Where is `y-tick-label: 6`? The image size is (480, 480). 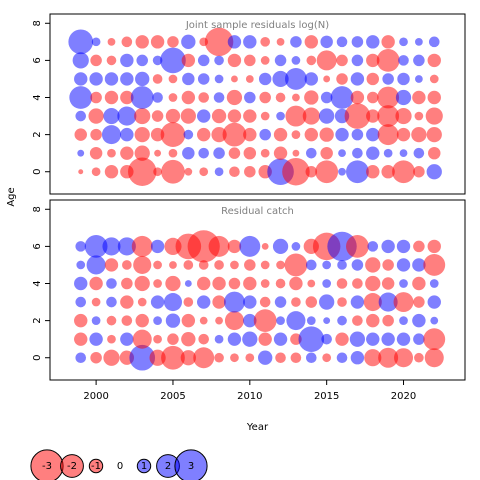 y-tick-label: 6 is located at coordinates (37, 60).